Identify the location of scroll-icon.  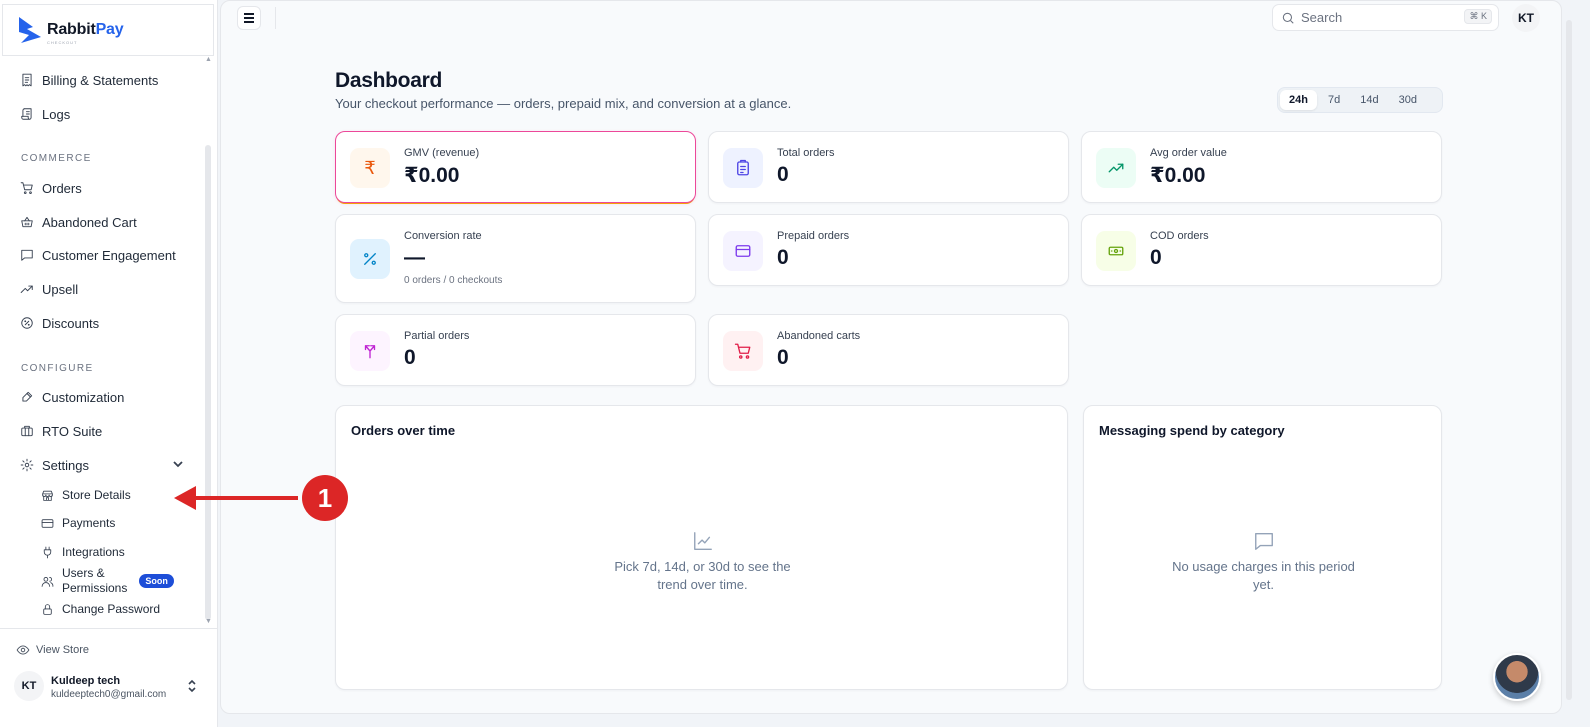
(26, 114).